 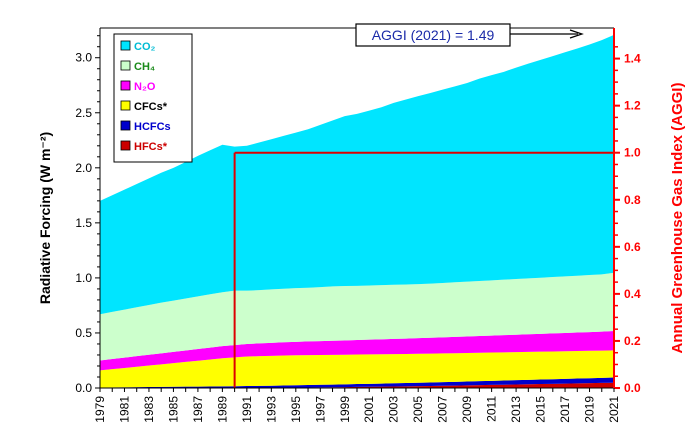 What do you see at coordinates (271, 409) in the screenshot?
I see `x-tick-label: 1993` at bounding box center [271, 409].